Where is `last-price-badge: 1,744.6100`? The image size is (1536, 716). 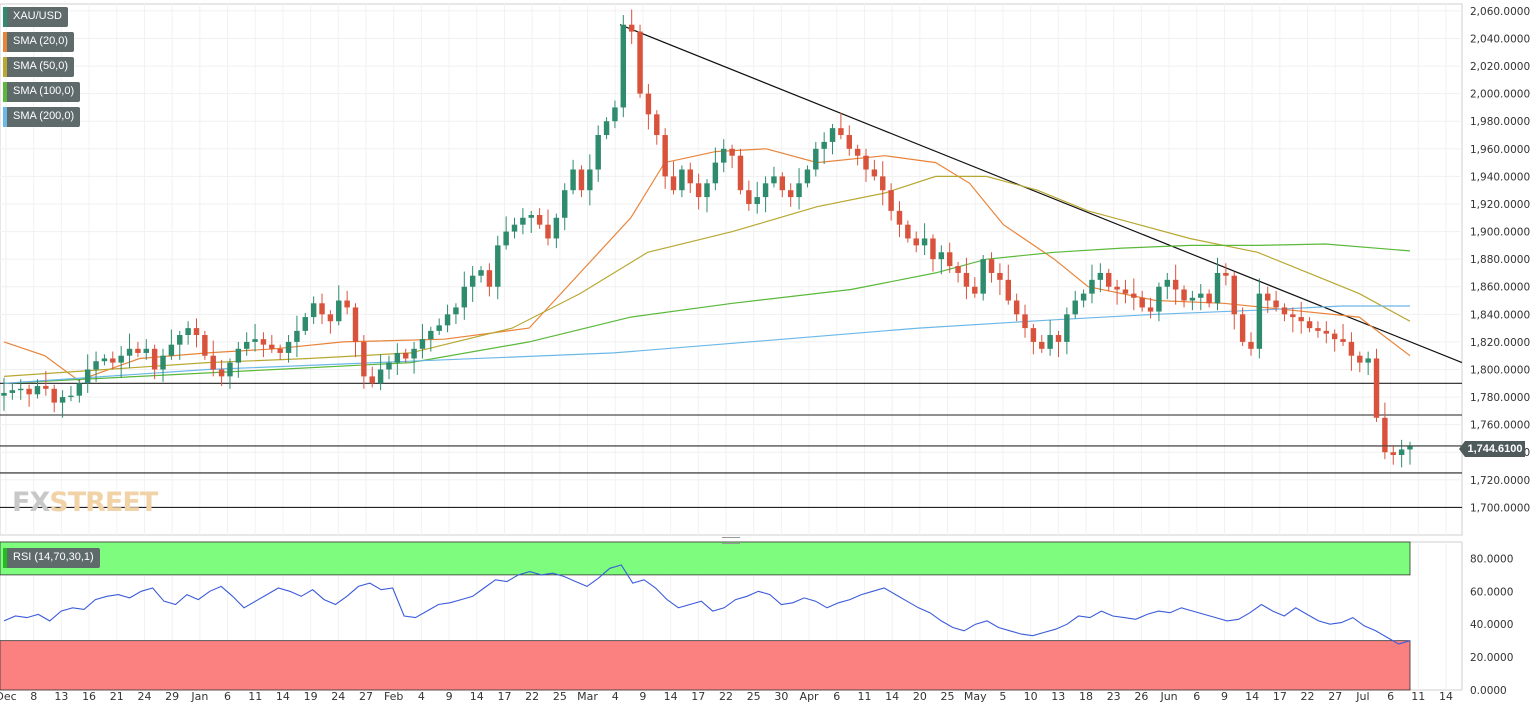 last-price-badge: 1,744.6100 is located at coordinates (1492, 449).